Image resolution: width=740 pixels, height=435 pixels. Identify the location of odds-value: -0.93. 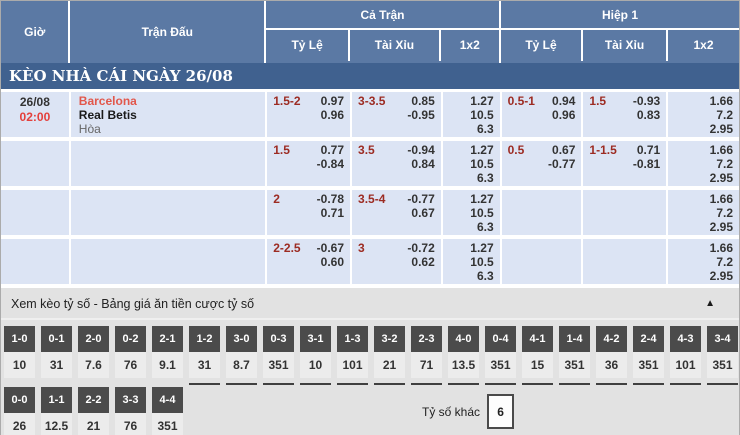
(646, 101).